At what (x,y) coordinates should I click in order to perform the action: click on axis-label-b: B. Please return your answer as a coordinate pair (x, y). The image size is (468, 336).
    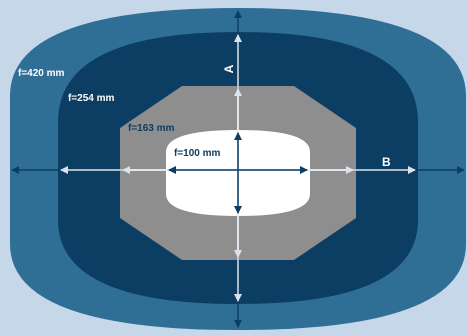
    Looking at the image, I should click on (386, 162).